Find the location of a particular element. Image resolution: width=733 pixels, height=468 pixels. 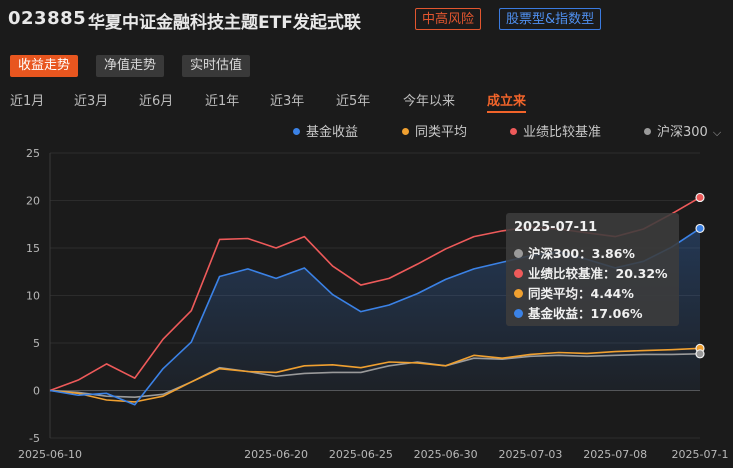

period-5-years: 近5年 is located at coordinates (353, 101).